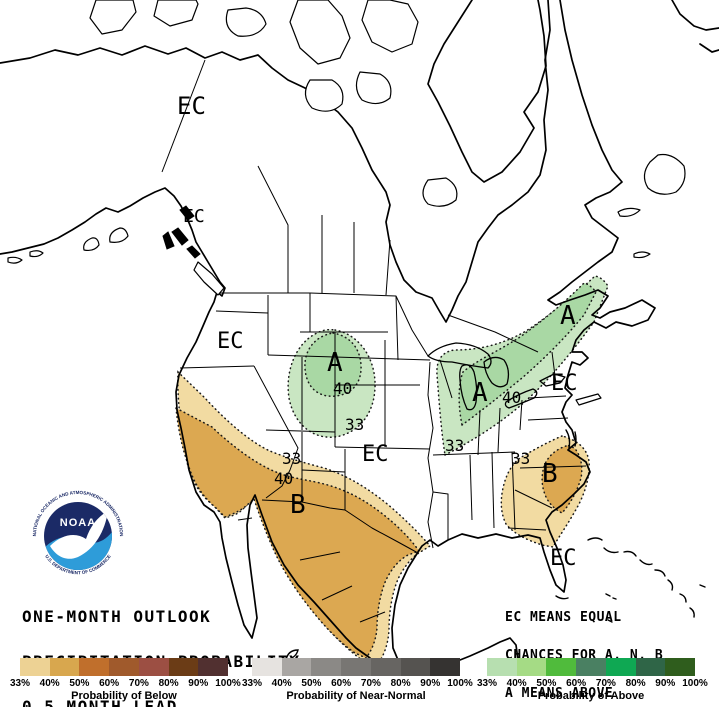  I want to click on label-ec-north: EC, so click(191, 106).